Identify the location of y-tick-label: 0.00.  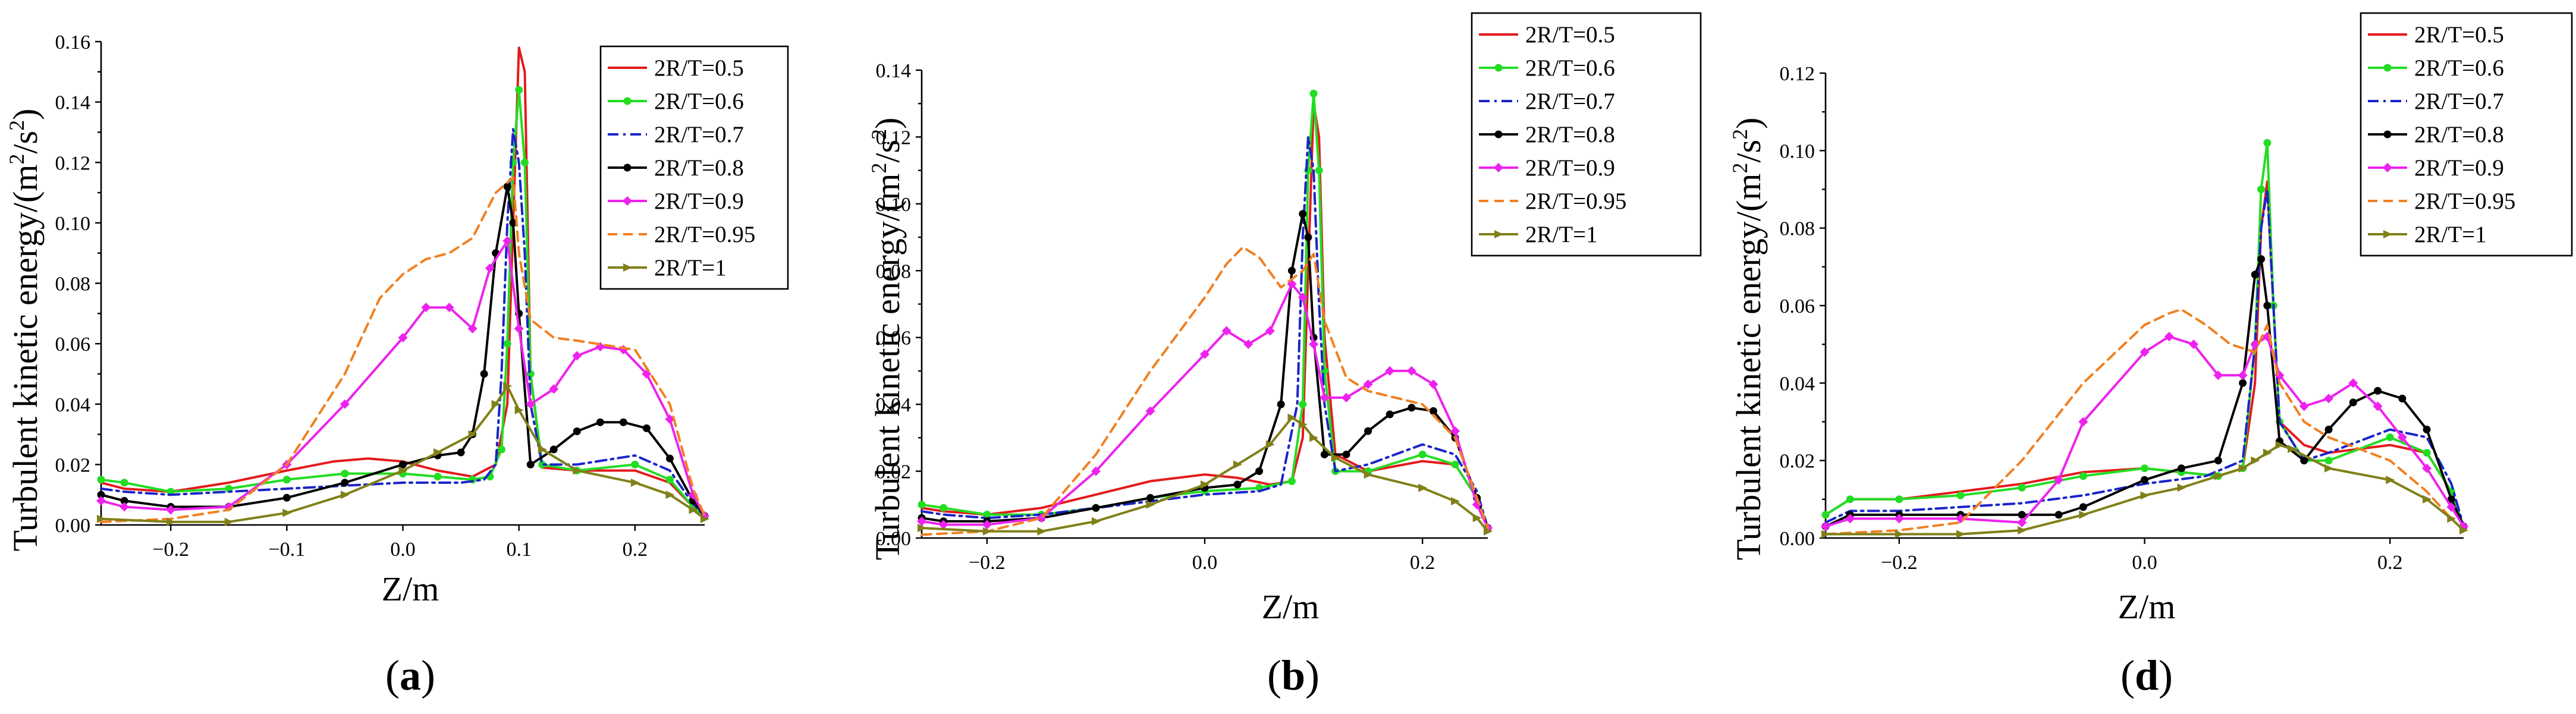
(894, 539).